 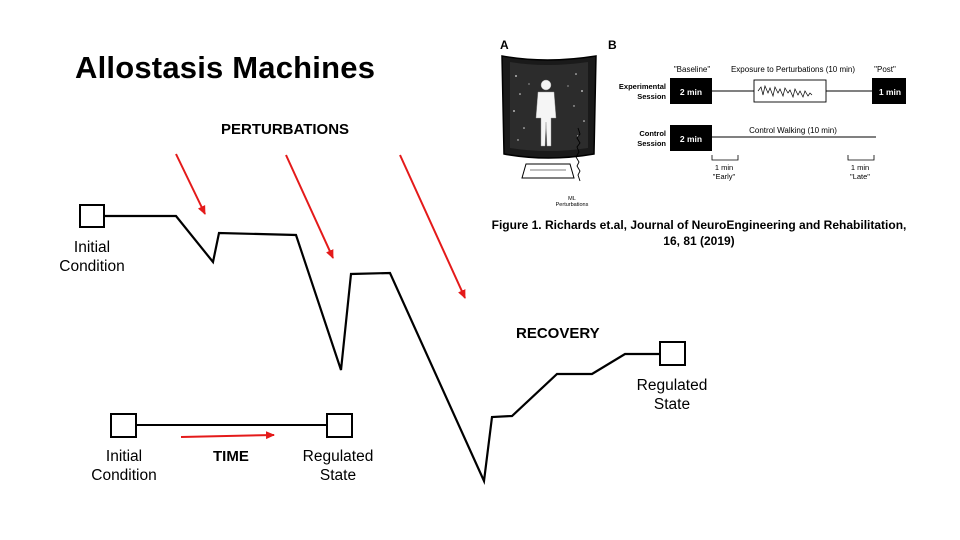 I want to click on perturbation-block, so click(x=790, y=91).